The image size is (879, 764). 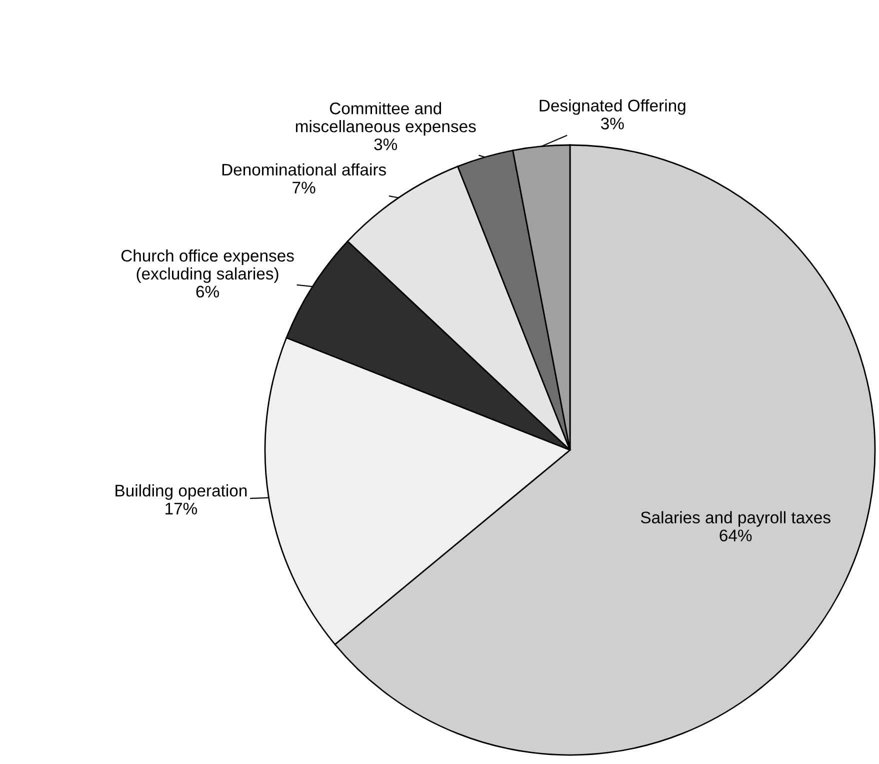 I want to click on slice-label: Committee and miscellaneous expenses, so click(x=386, y=119).